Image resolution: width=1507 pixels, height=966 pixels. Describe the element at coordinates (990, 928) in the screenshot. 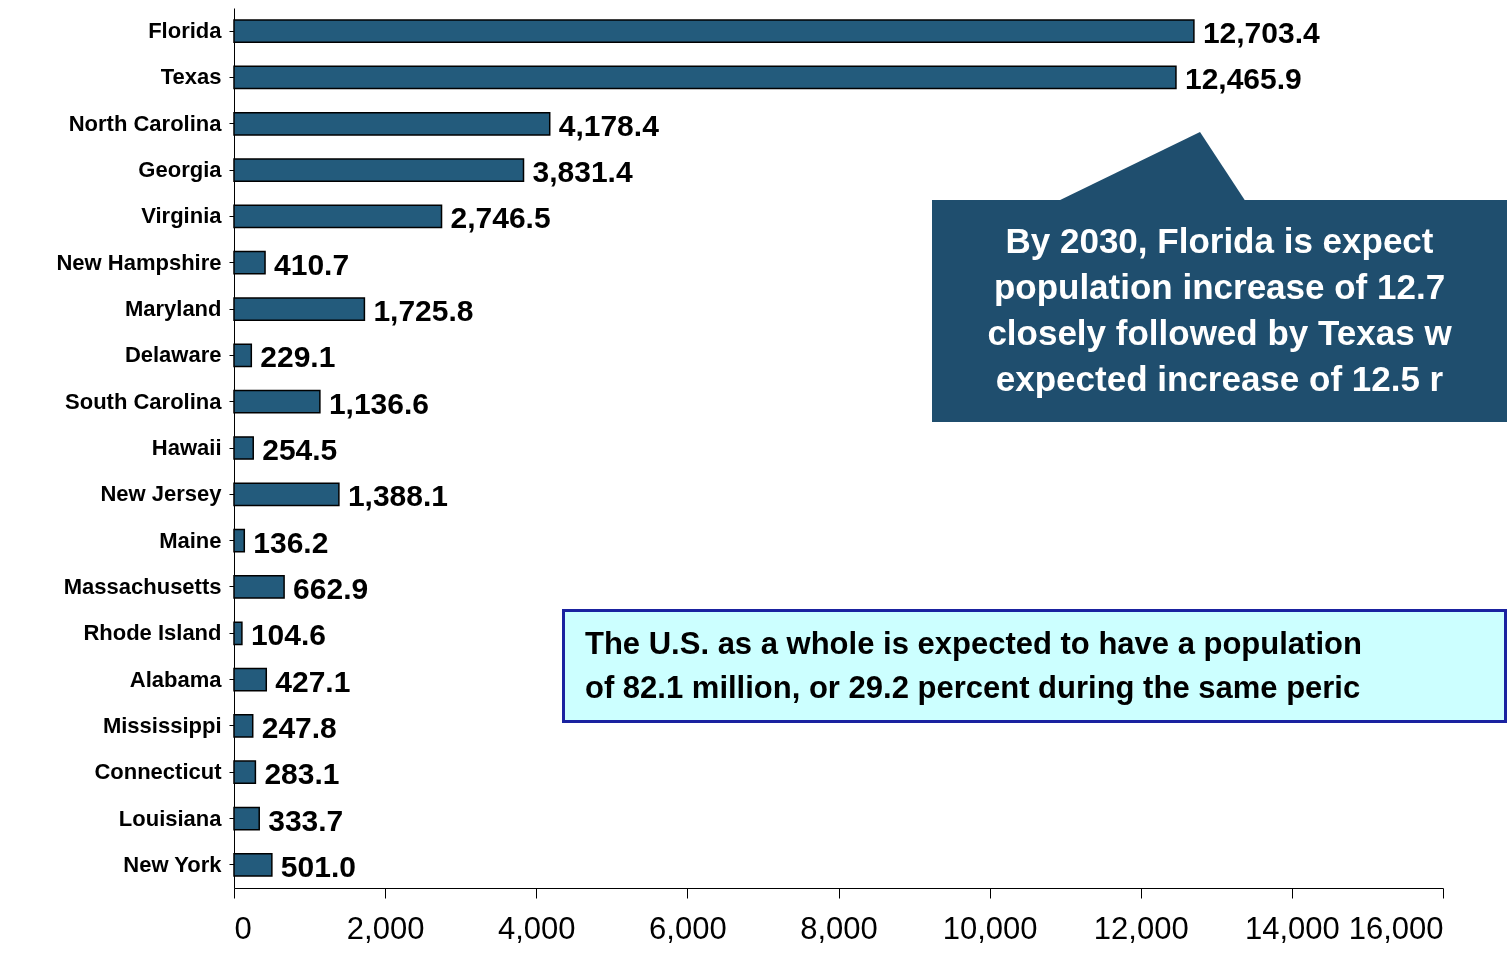

I see `x-tick-label: 10,000` at that location.